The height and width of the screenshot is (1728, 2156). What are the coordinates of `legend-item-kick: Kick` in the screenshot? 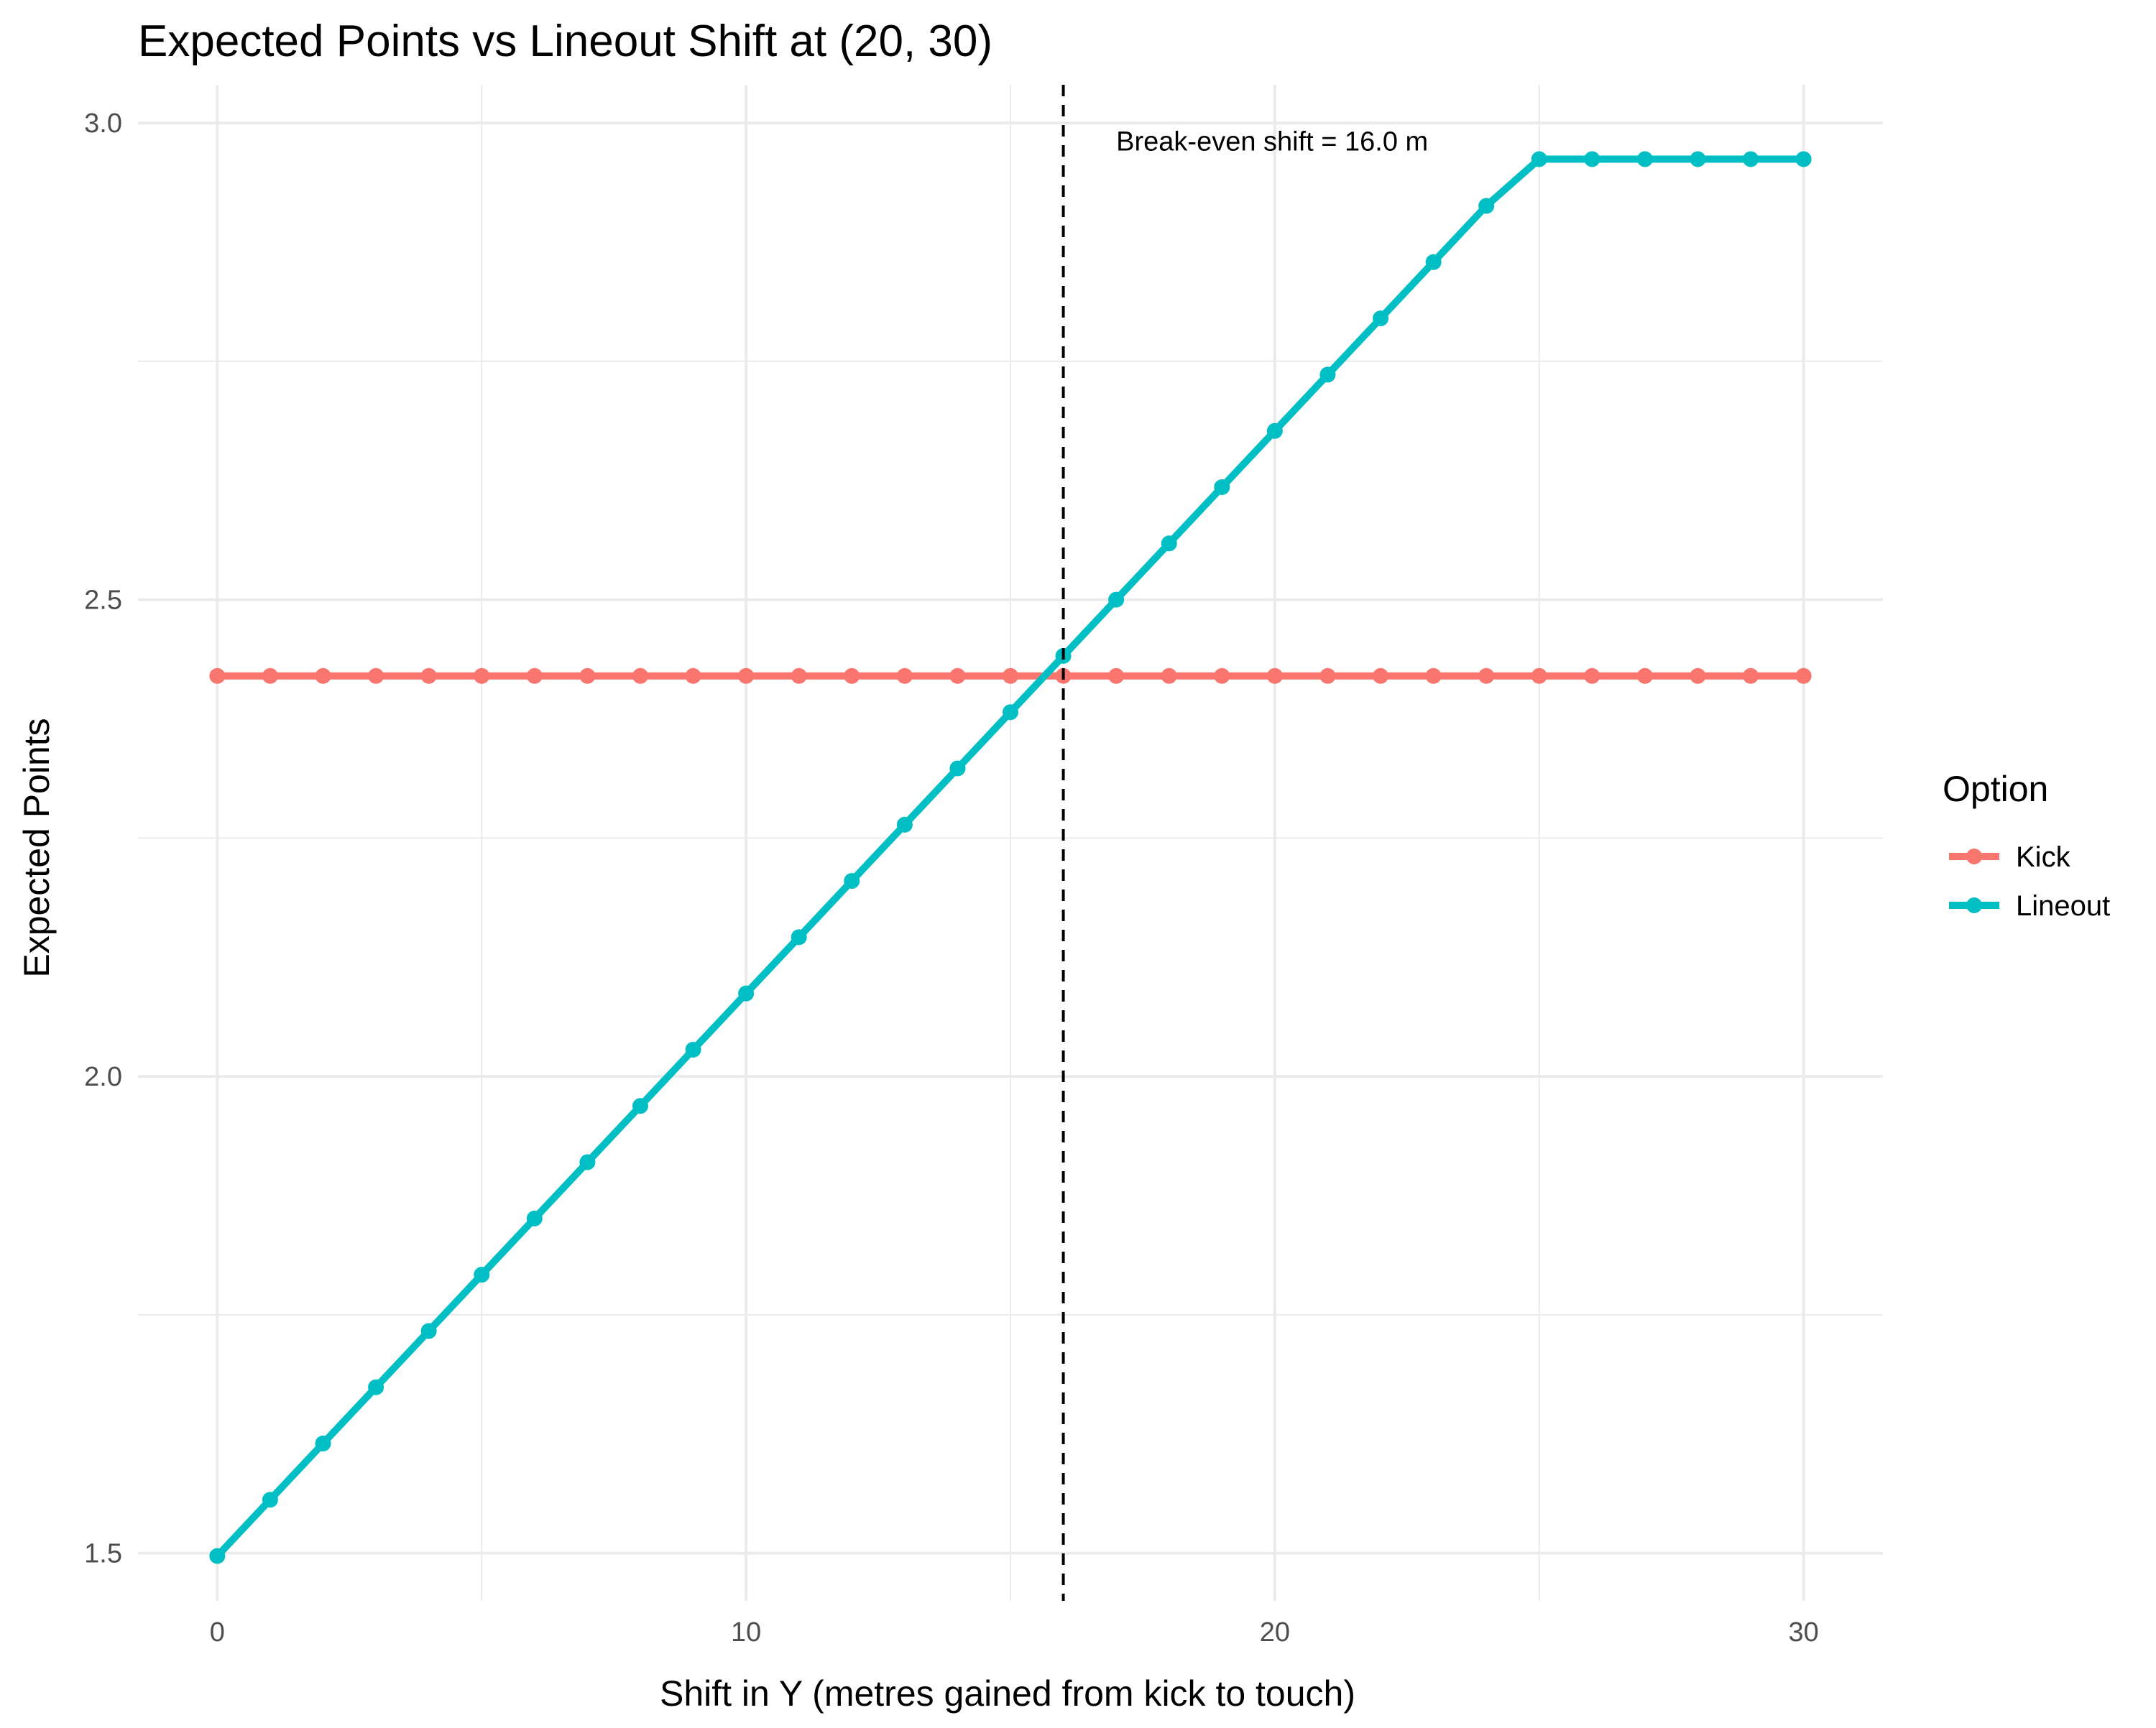 It's located at (2010, 857).